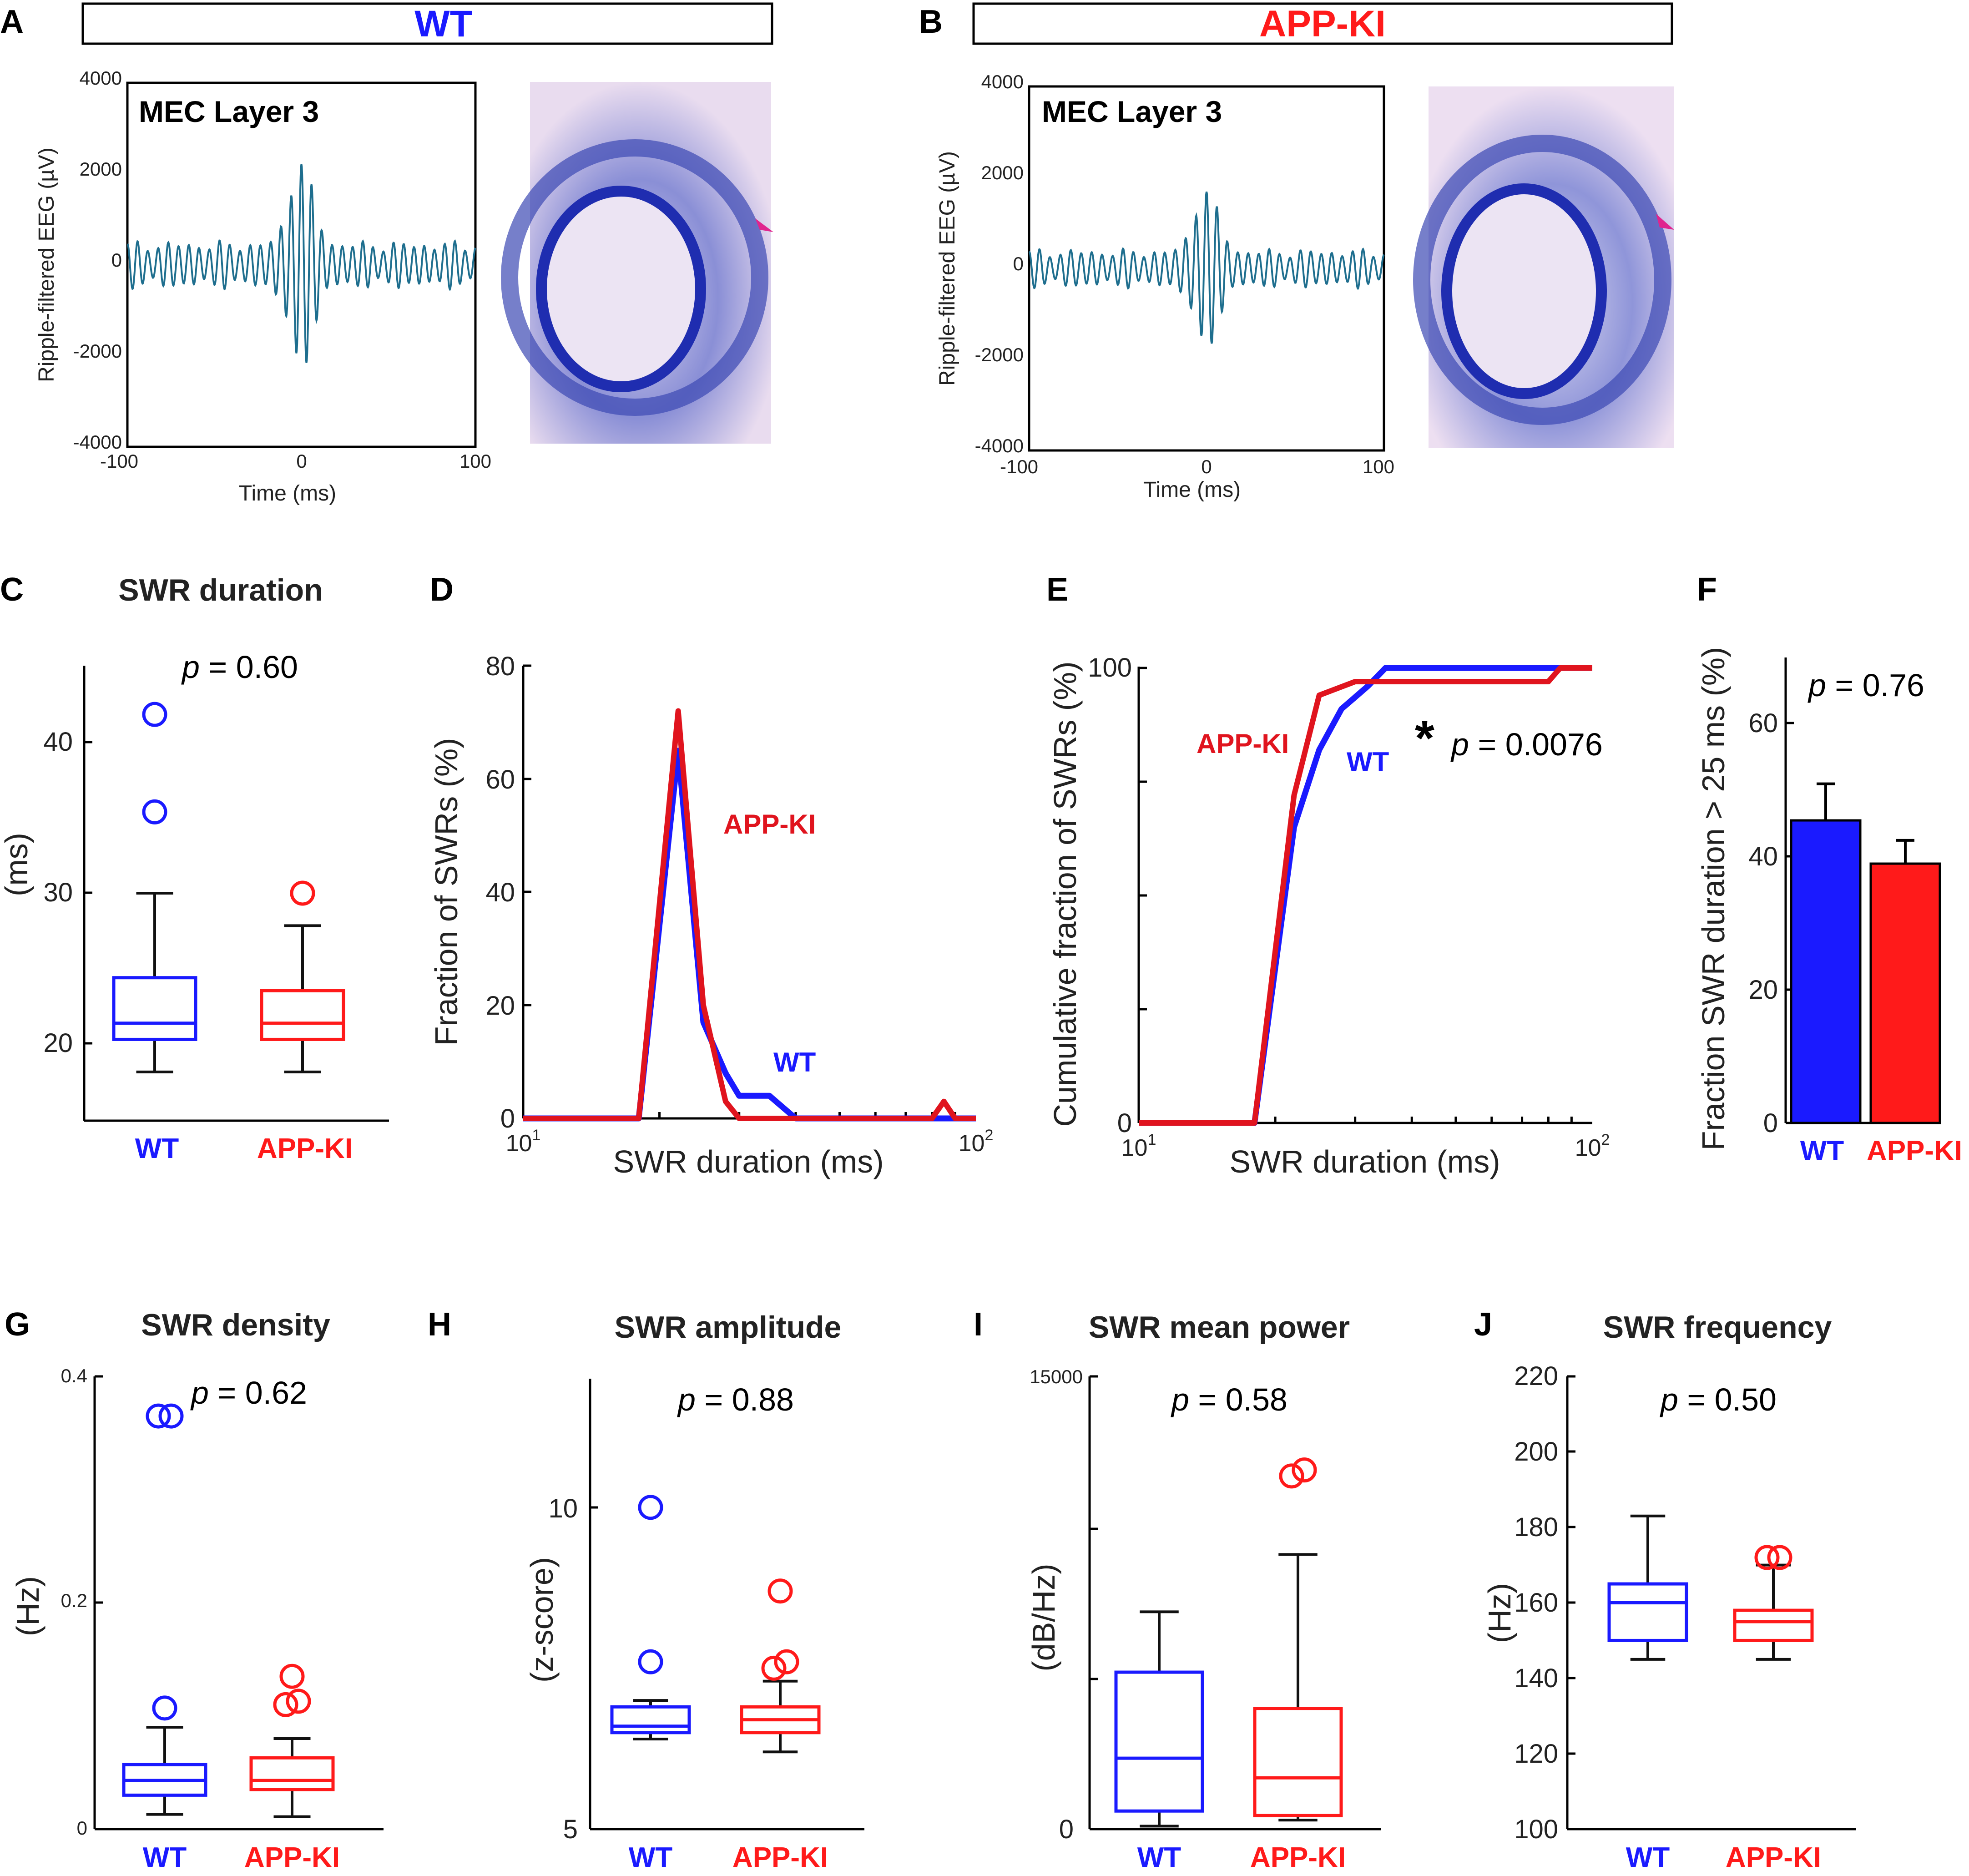 The height and width of the screenshot is (1876, 1969). What do you see at coordinates (1110, 668) in the screenshot?
I see `panel-e-ytick: 100` at bounding box center [1110, 668].